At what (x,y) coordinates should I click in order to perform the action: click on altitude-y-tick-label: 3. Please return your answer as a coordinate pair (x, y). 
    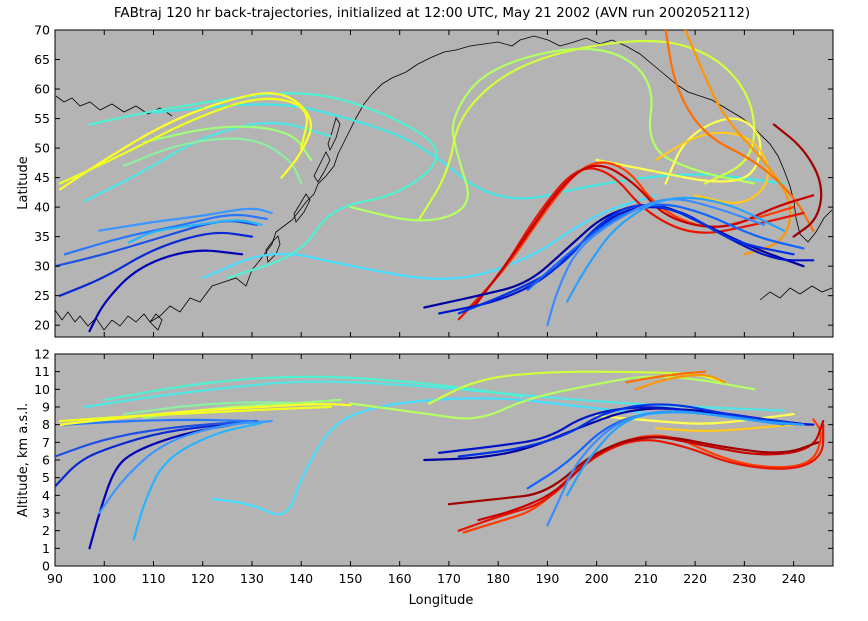
    Looking at the image, I should click on (46, 513).